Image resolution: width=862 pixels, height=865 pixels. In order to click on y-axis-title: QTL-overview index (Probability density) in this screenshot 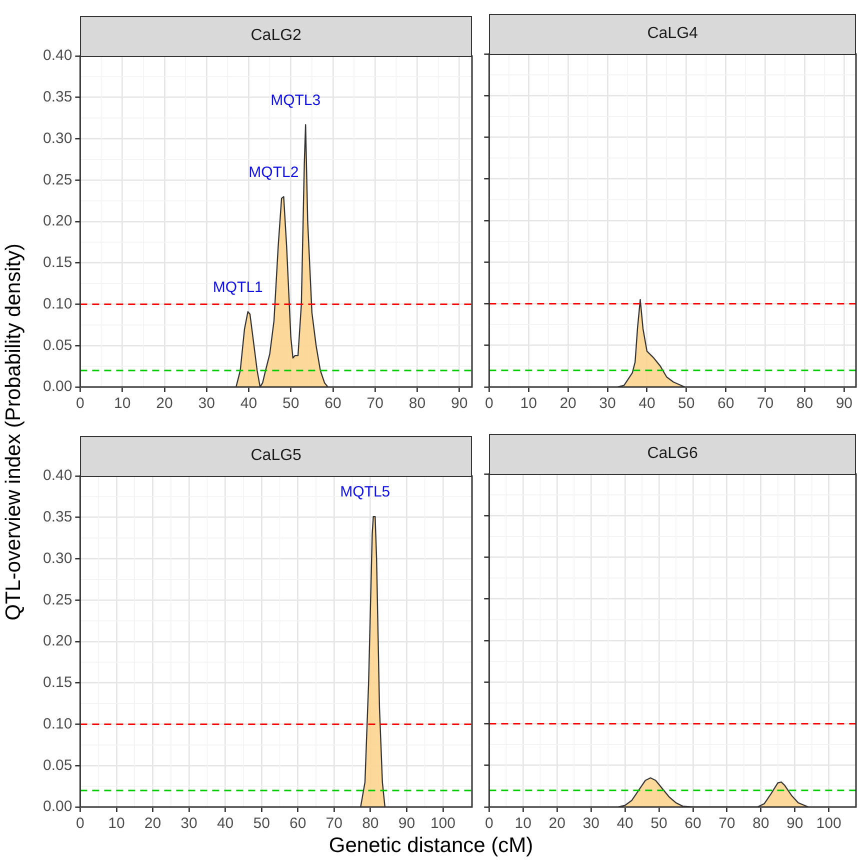, I will do `click(14, 432)`.